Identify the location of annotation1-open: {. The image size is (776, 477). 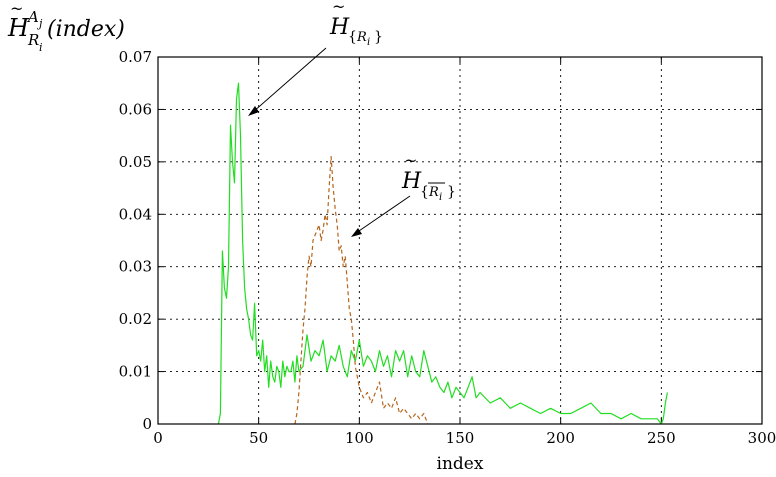
(352, 37).